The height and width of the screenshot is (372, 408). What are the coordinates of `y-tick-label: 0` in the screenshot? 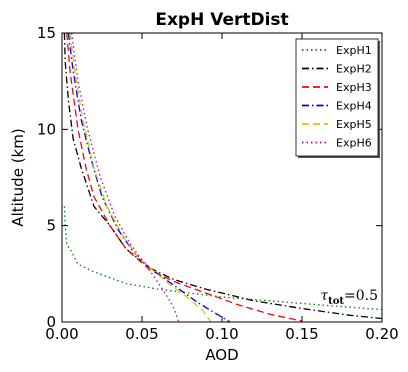 It's located at (51, 322).